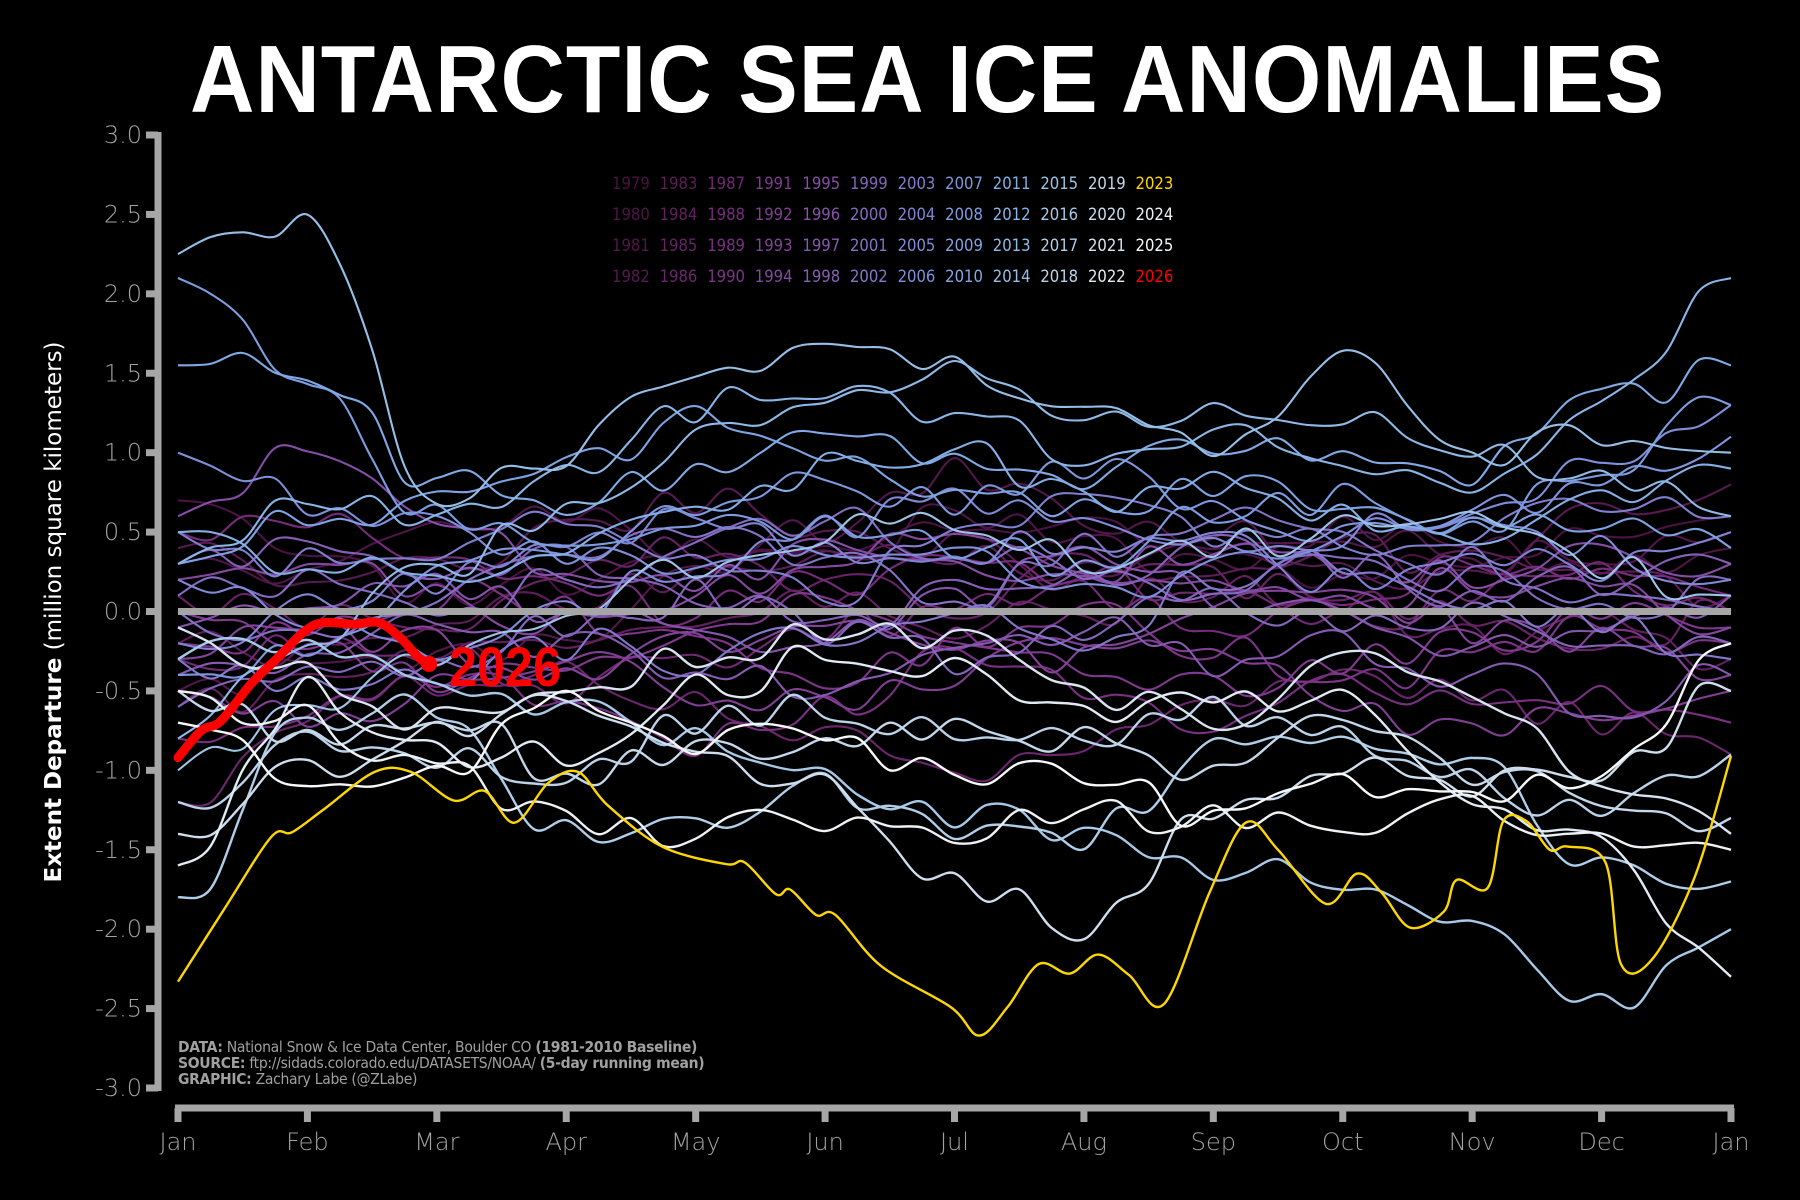 Image resolution: width=1800 pixels, height=1200 pixels. Describe the element at coordinates (118, 850) in the screenshot. I see `y-tick-label: -1.5` at that location.